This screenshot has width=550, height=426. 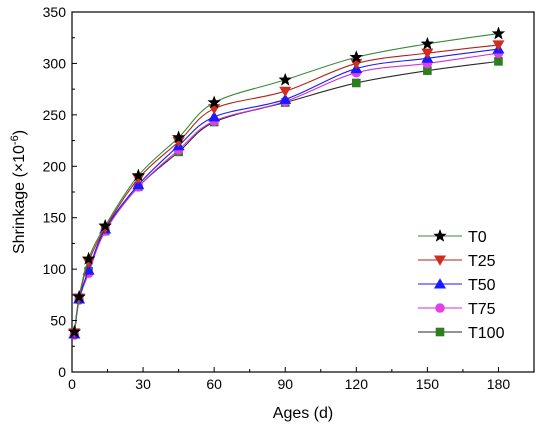 I want to click on y-tick-label: 50, so click(x=58, y=321).